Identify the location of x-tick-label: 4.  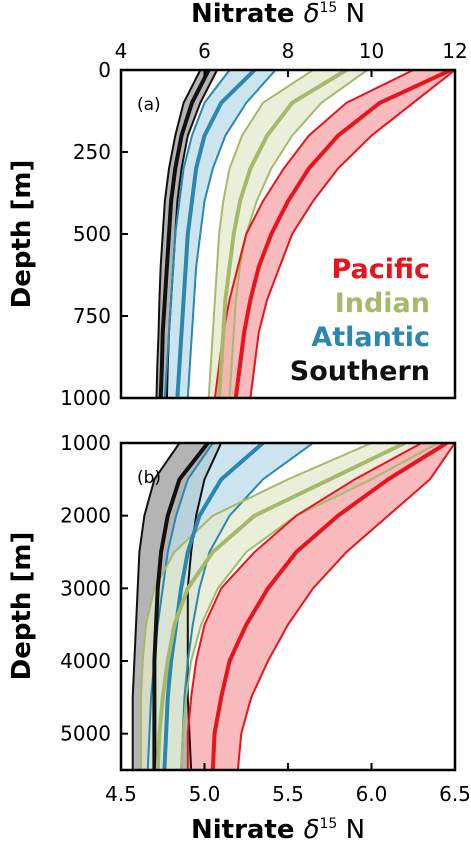
(121, 51).